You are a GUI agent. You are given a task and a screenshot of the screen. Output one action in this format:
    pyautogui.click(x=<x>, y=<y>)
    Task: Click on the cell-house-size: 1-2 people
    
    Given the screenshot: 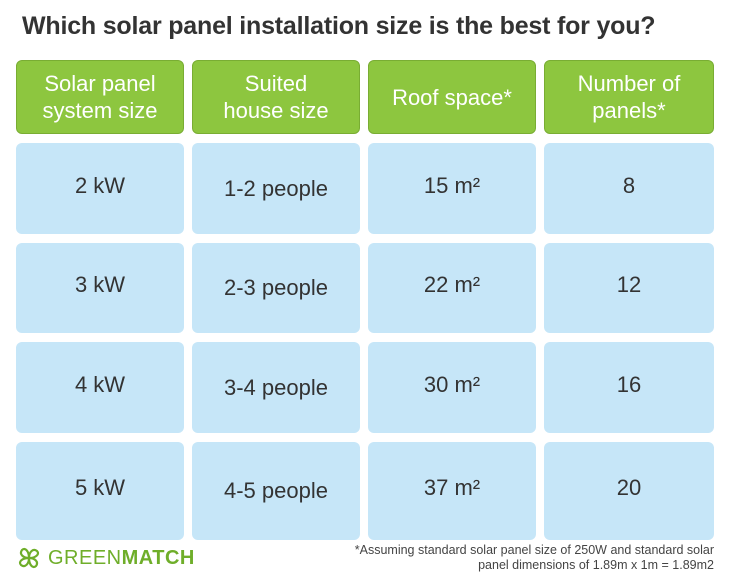 What is the action you would take?
    pyautogui.click(x=276, y=188)
    